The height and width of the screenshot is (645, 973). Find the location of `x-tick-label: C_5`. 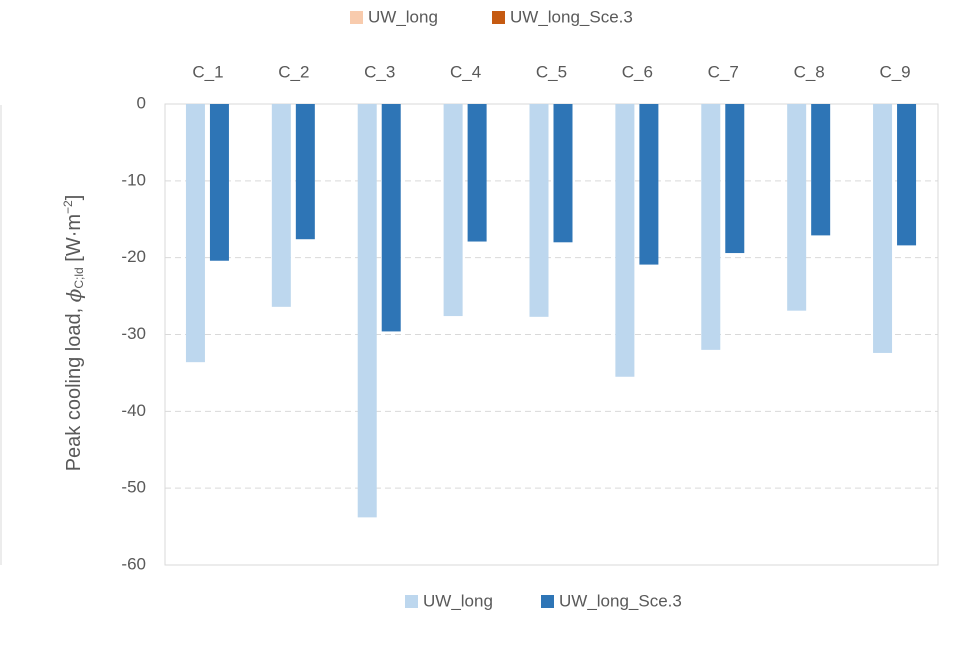

x-tick-label: C_5 is located at coordinates (551, 71).